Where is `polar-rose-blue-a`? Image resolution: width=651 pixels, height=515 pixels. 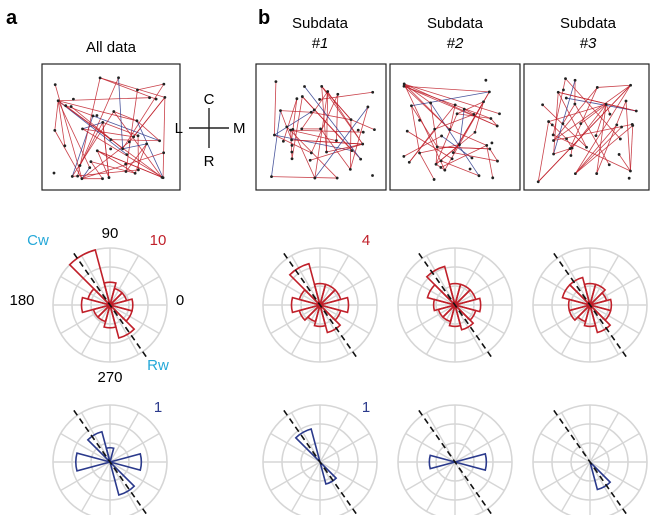 polar-rose-blue-a is located at coordinates (110, 462).